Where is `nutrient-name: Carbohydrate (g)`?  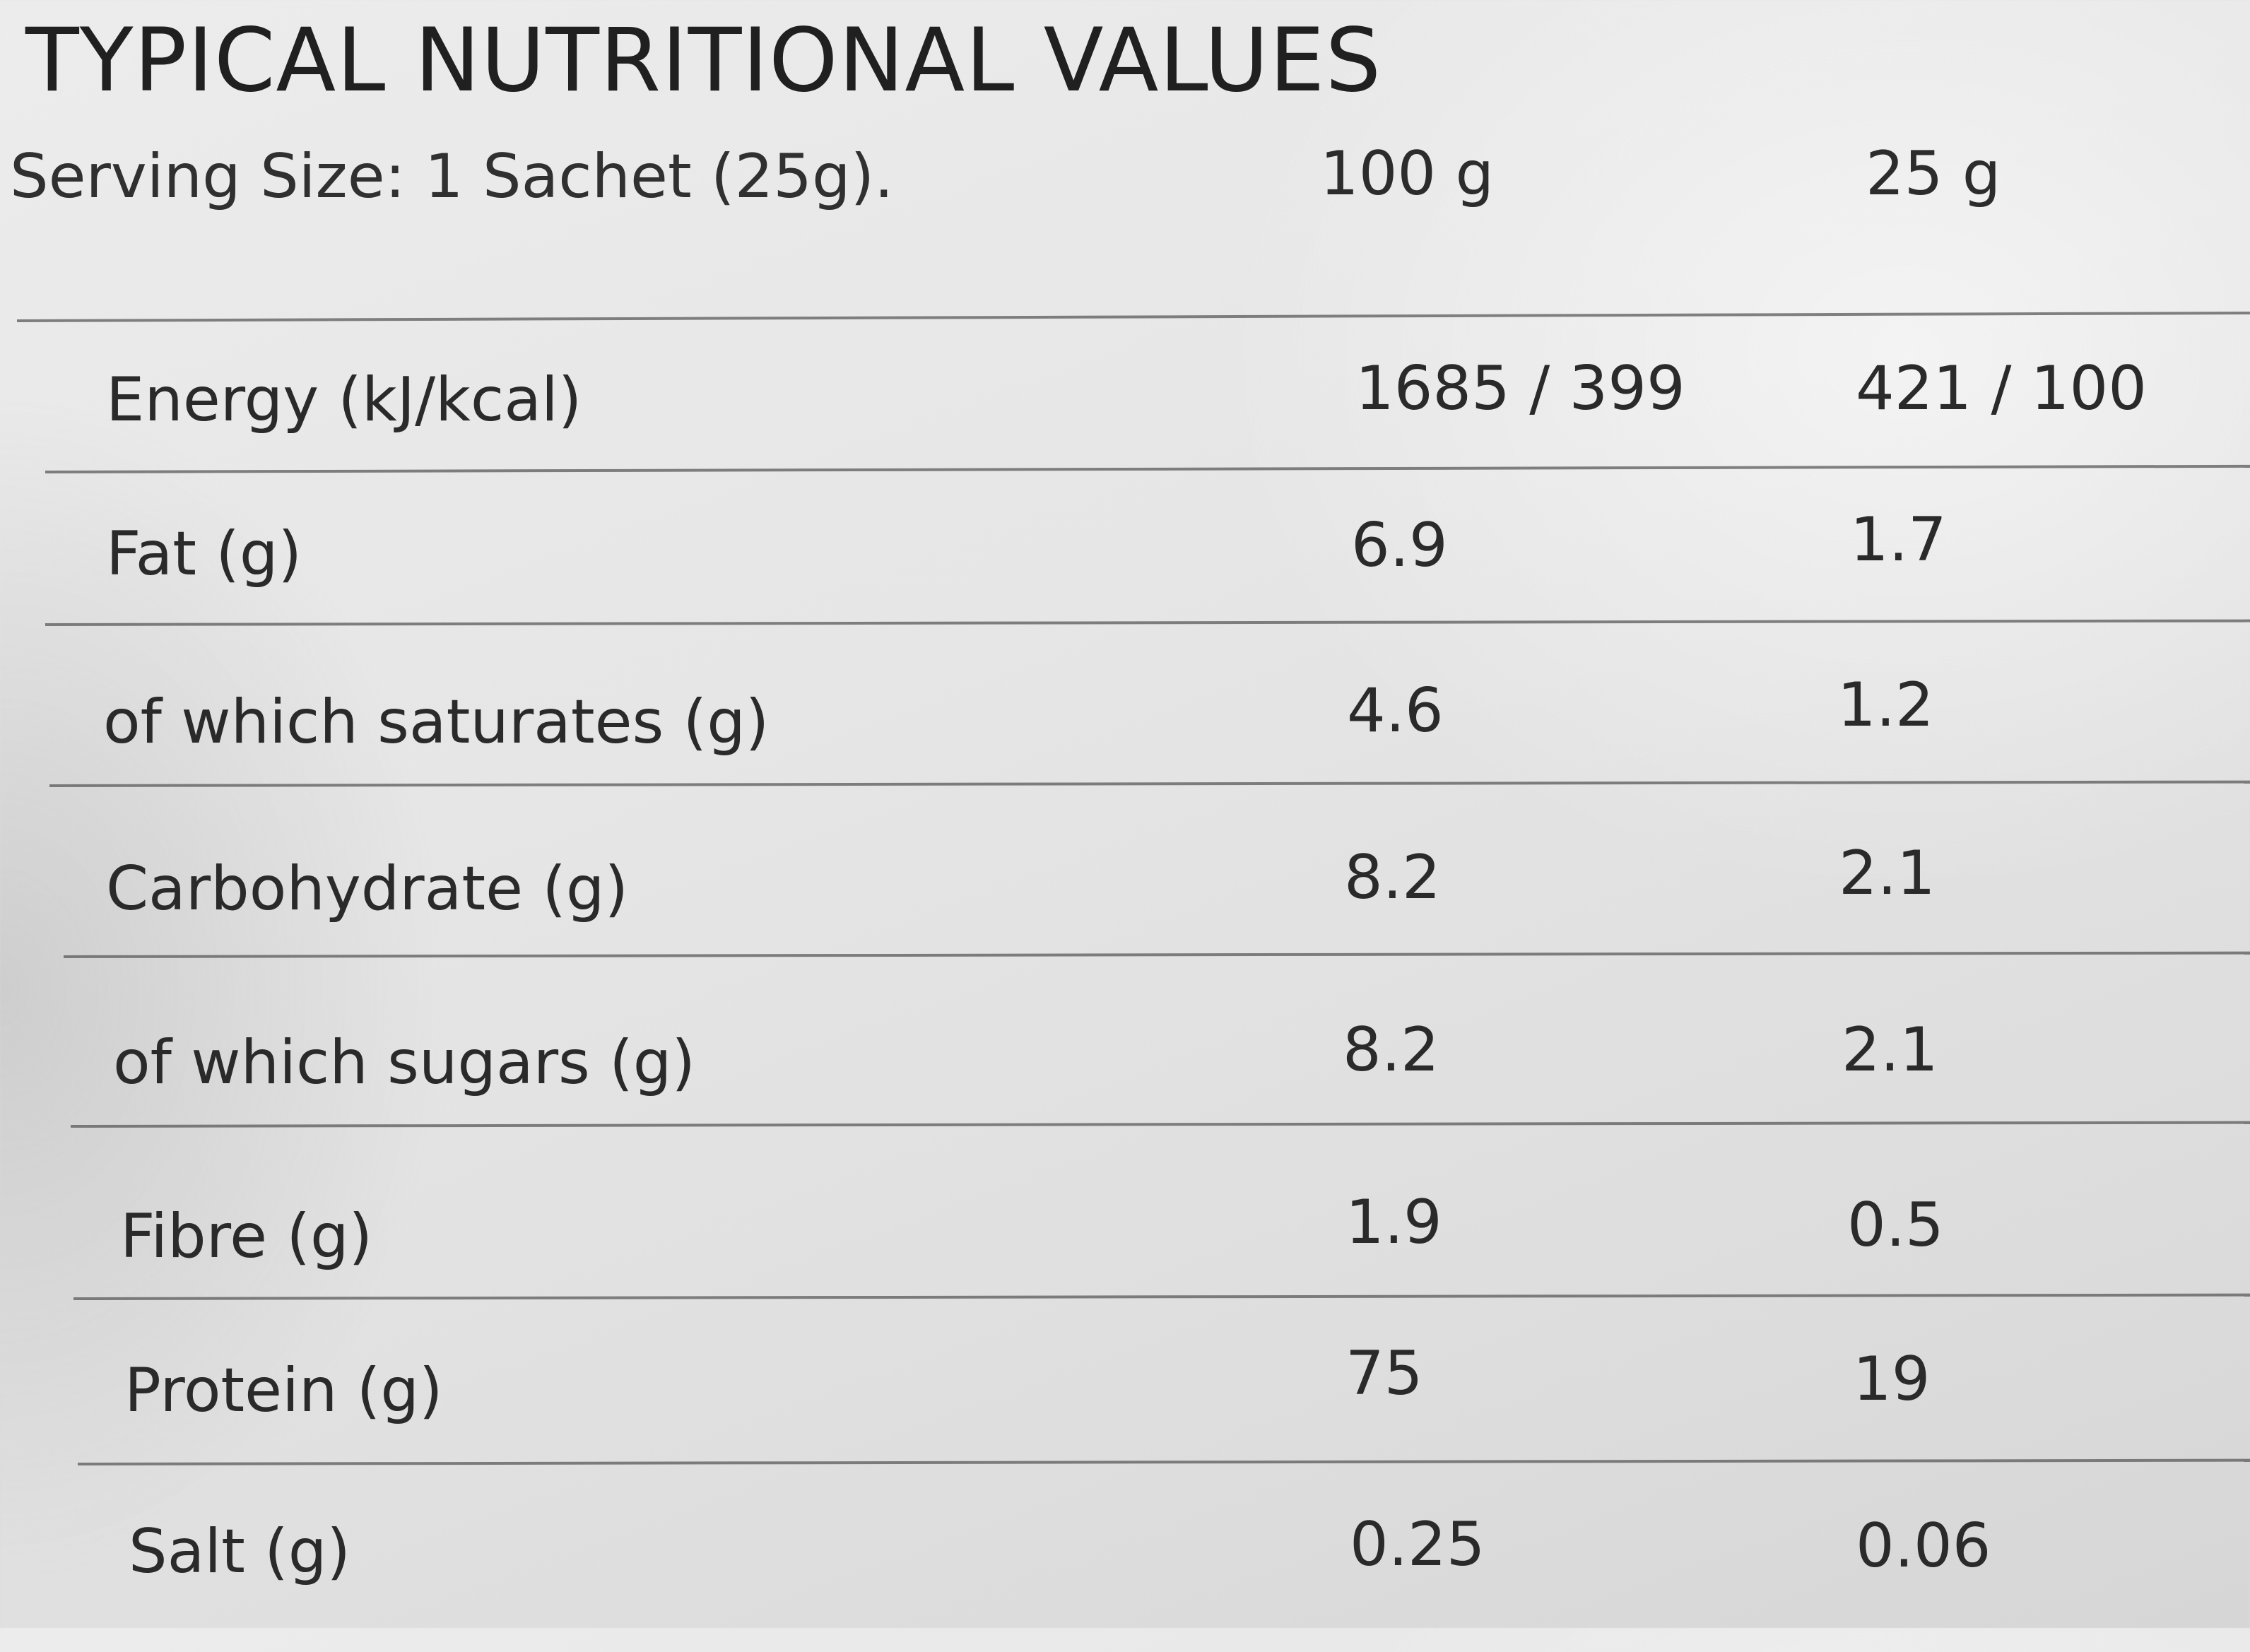
nutrient-name: Carbohydrate (g) is located at coordinates (368, 889).